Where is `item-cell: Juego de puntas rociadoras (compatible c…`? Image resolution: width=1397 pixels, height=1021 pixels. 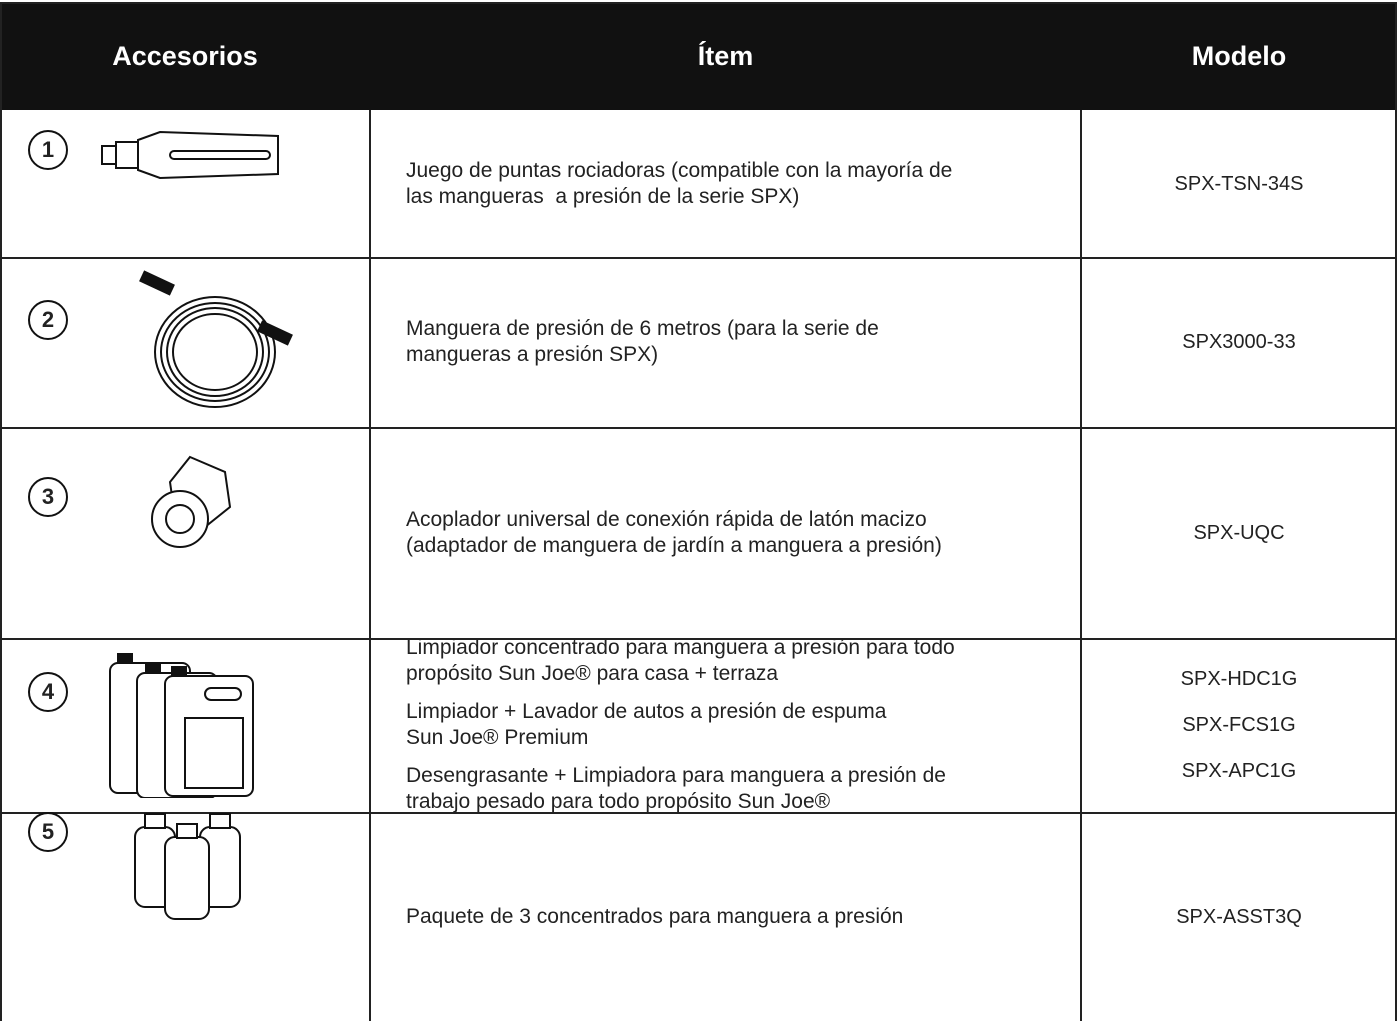 item-cell: Juego de puntas rociadoras (compatible c… is located at coordinates (736, 183).